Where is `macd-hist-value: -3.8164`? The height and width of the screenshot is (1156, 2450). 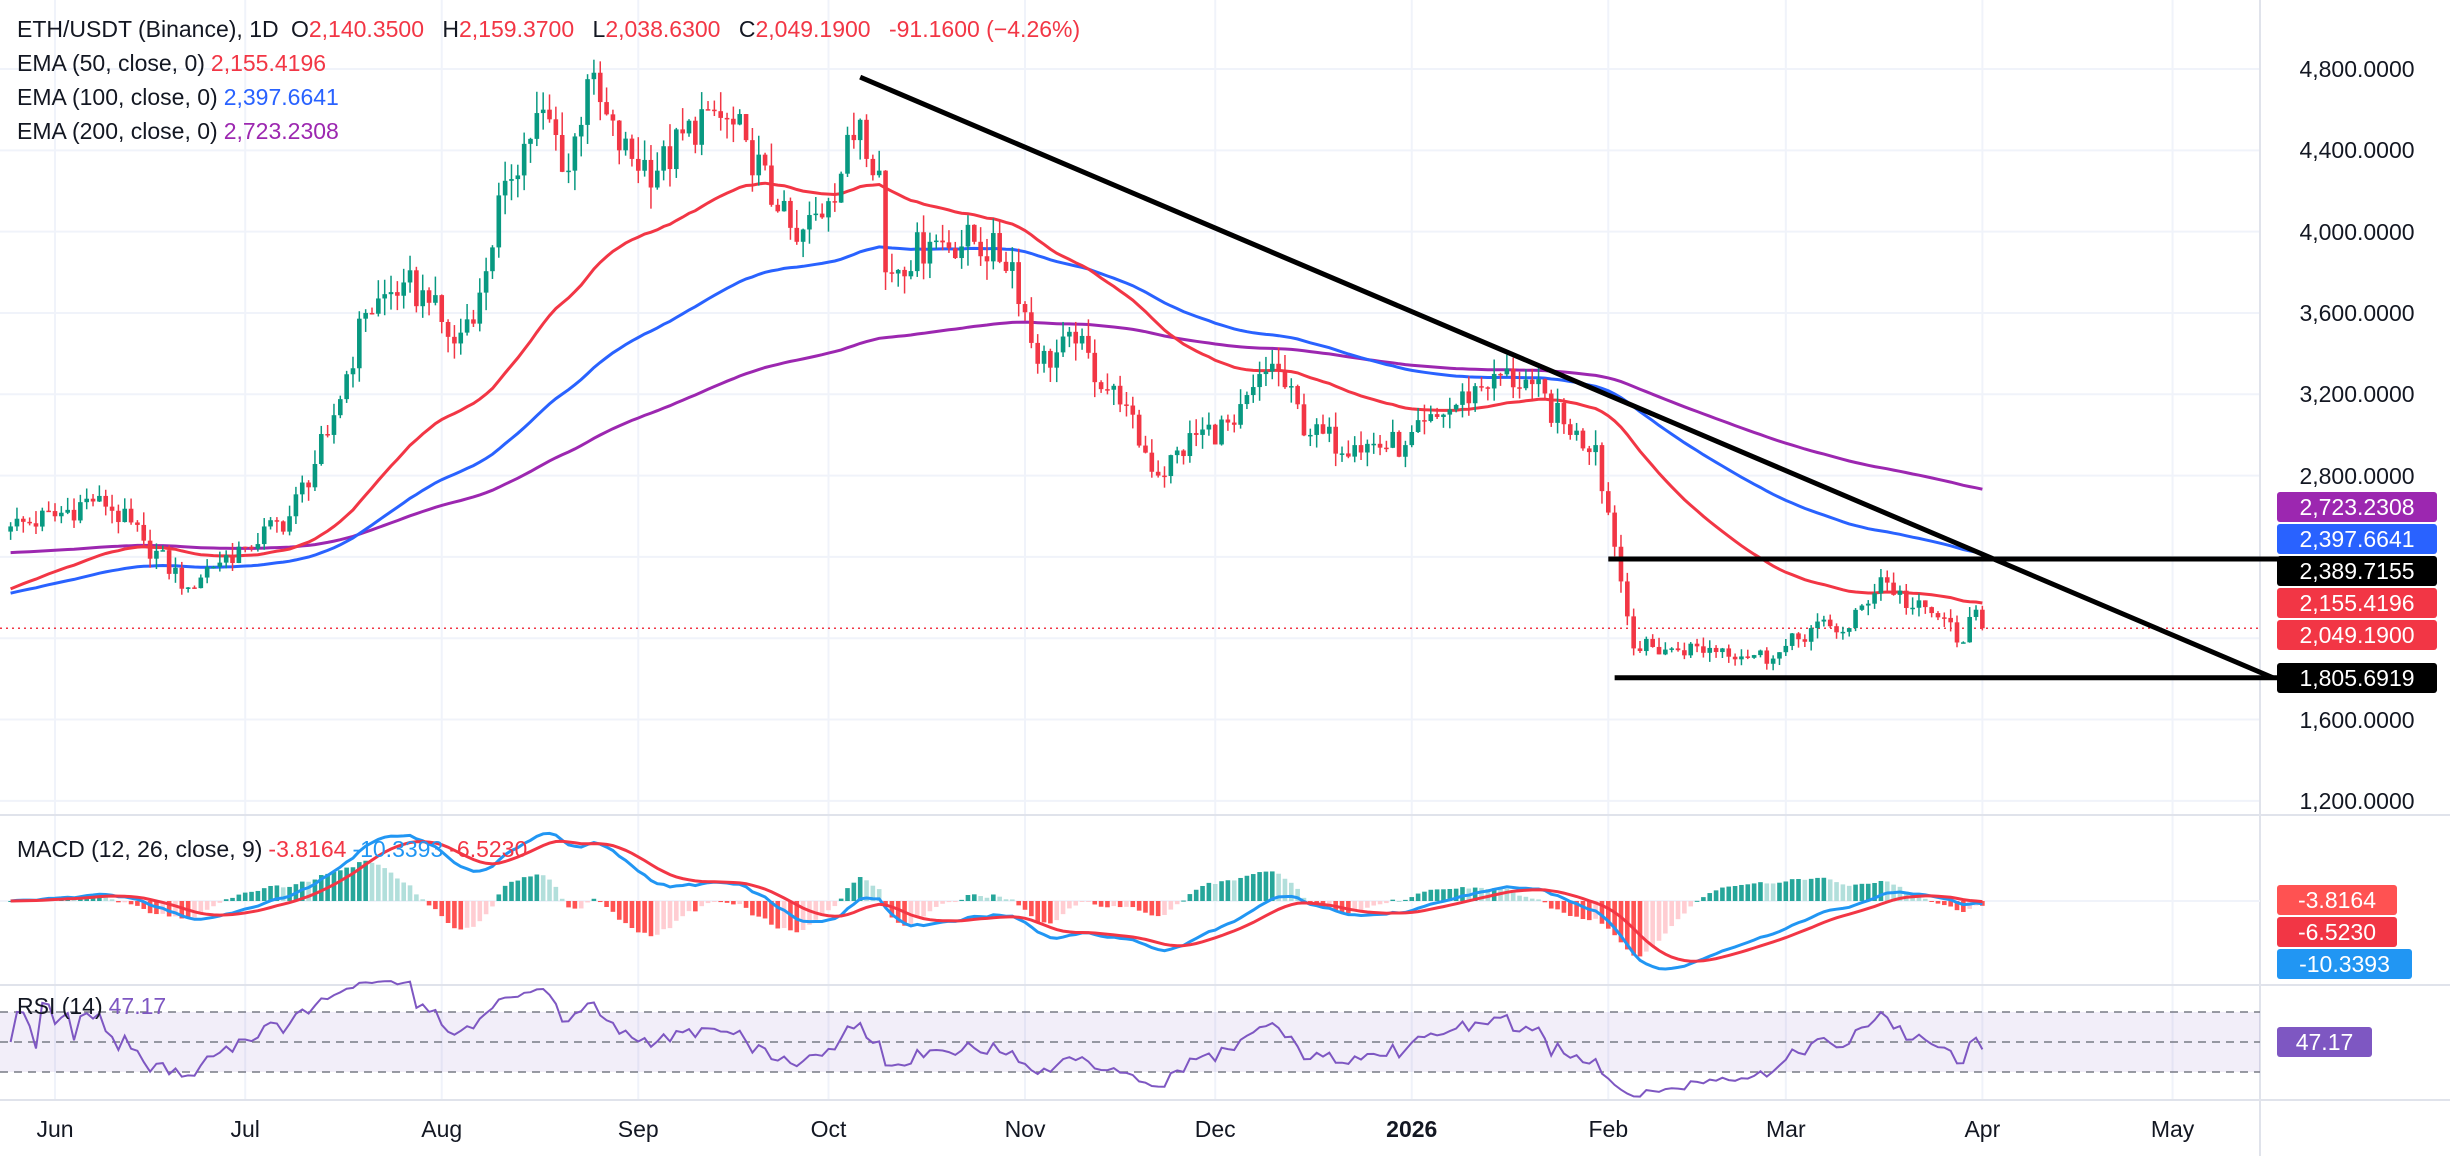 macd-hist-value: -3.8164 is located at coordinates (307, 849).